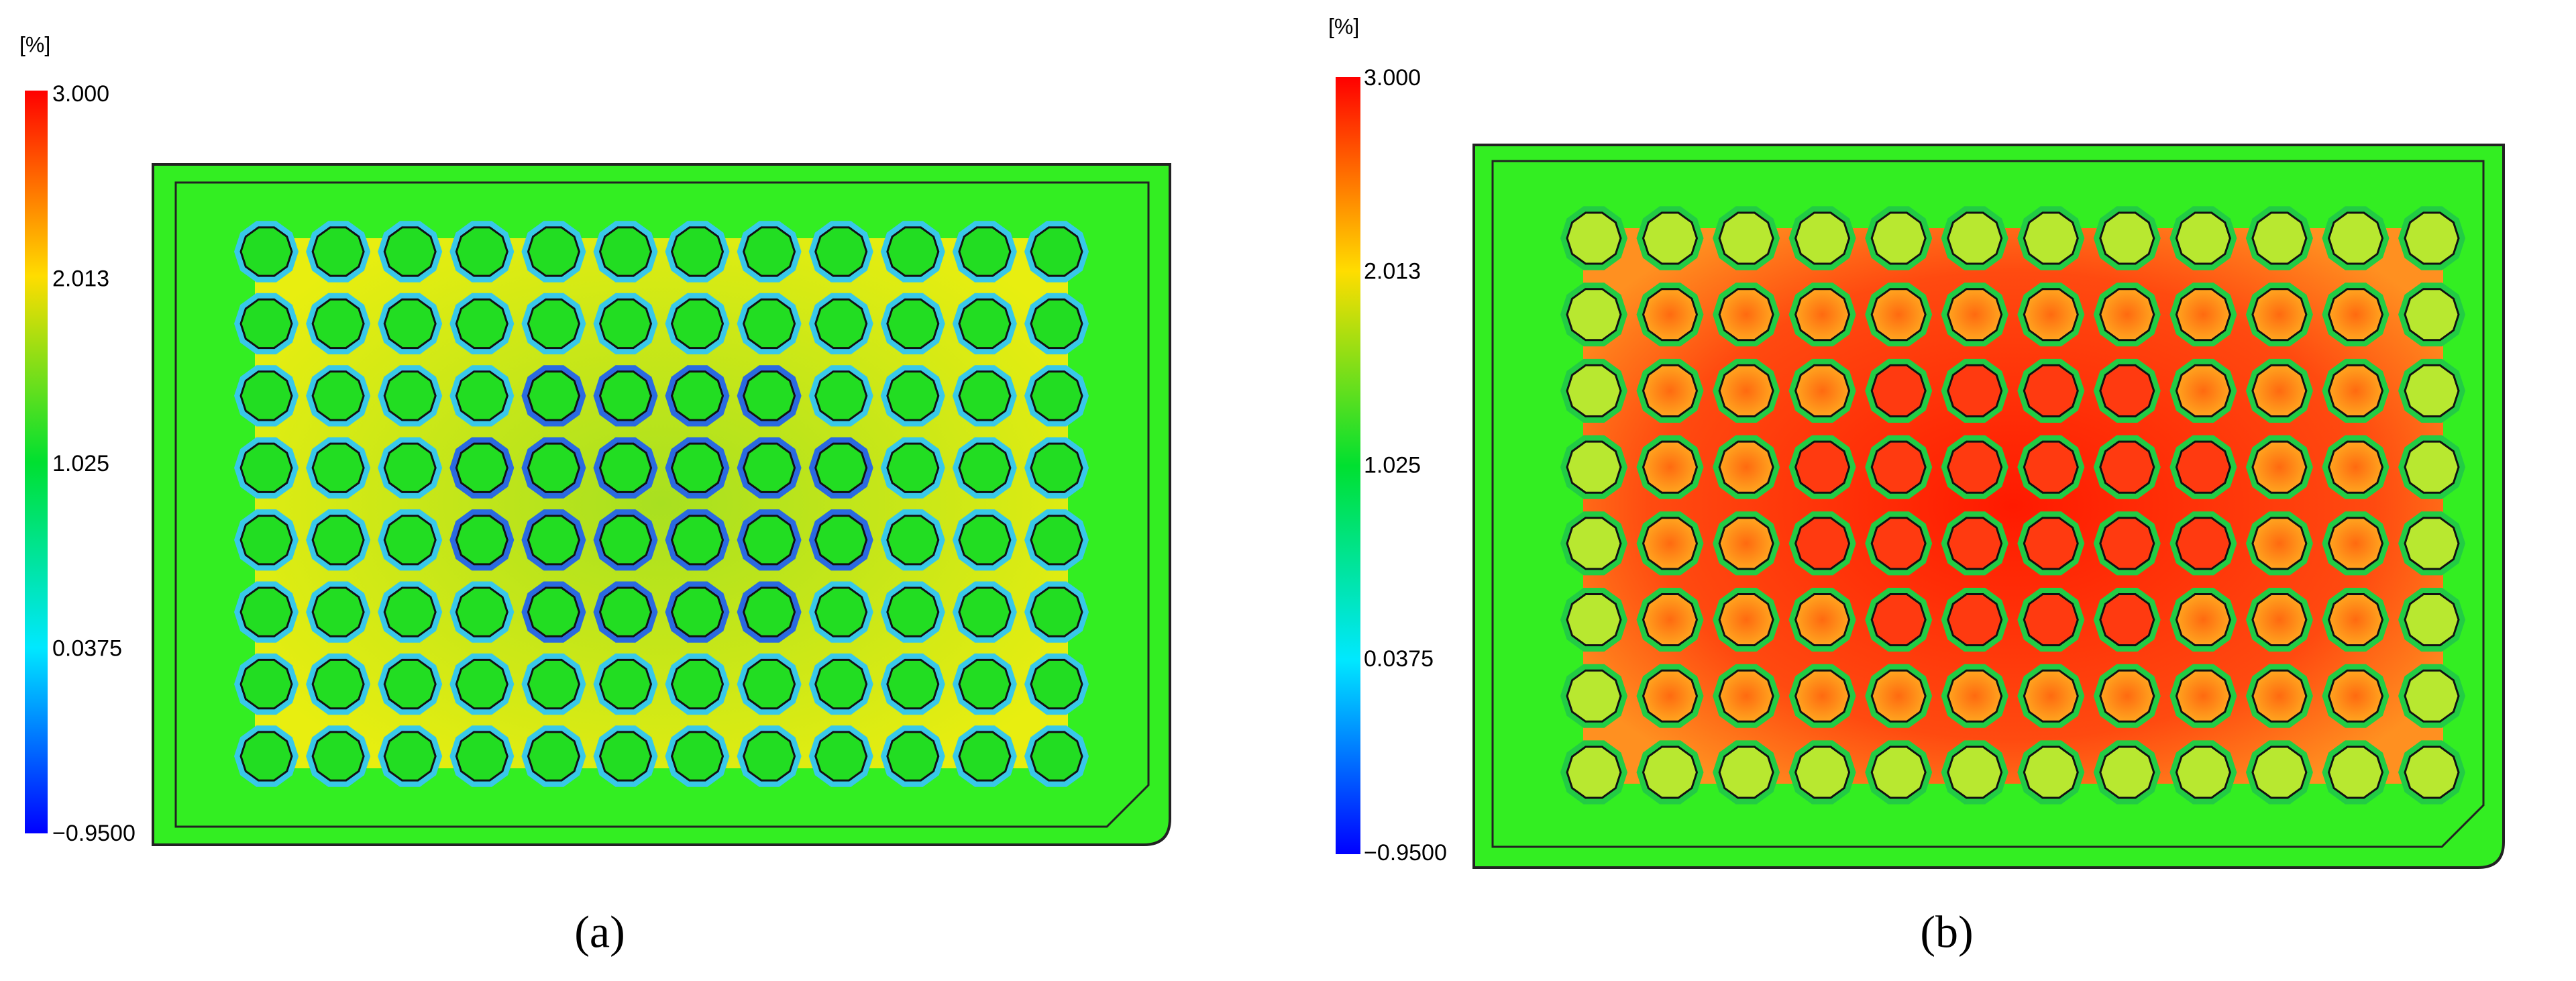 This screenshot has height=981, width=2576. Describe the element at coordinates (1348, 465) in the screenshot. I see `colorbar` at that location.